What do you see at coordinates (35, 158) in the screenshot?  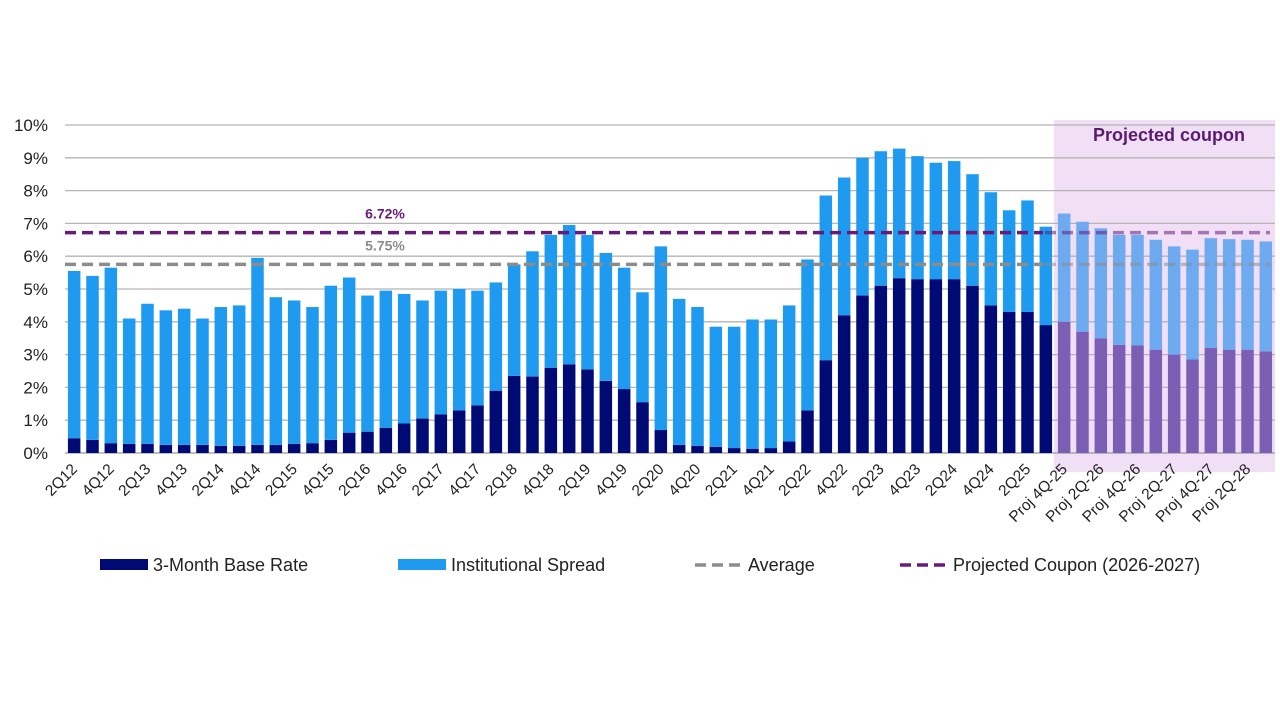 I see `y-tick-label: 9%` at bounding box center [35, 158].